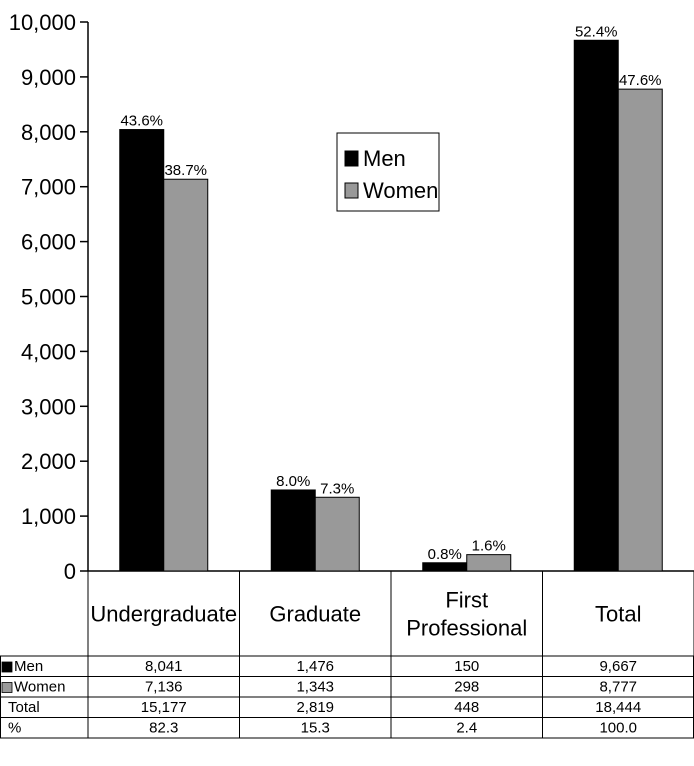 The height and width of the screenshot is (766, 694). Describe the element at coordinates (315, 666) in the screenshot. I see `table-cell-men-graduate: 1,476` at that location.